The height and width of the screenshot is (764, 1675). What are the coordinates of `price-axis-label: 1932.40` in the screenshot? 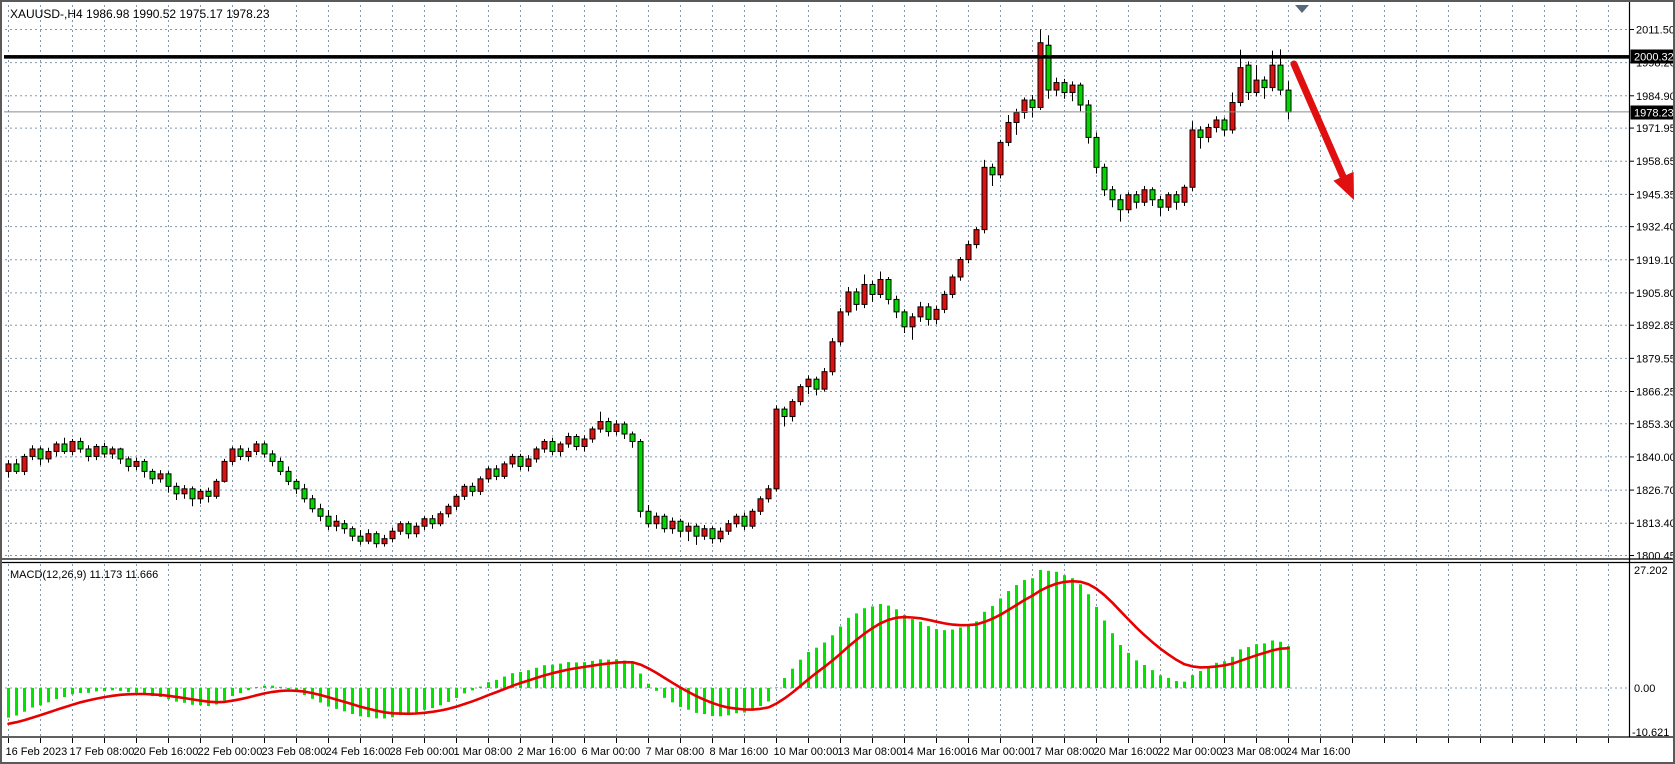 It's located at (1654, 228).